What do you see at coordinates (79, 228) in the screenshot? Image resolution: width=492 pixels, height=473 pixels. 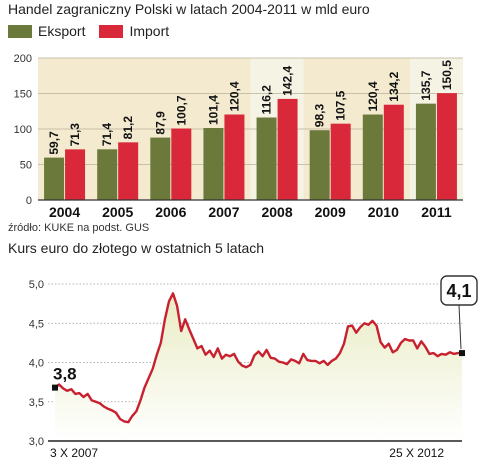 I see `source-note: źródło: KUKE na podst. GUS` at bounding box center [79, 228].